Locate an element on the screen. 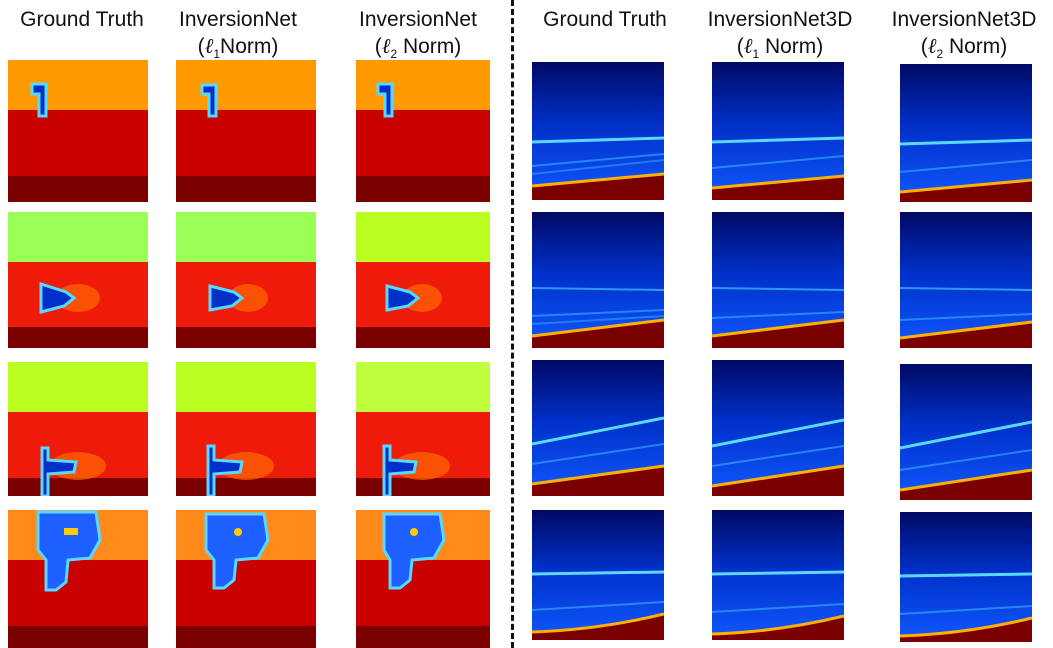 Image resolution: width=1053 pixels, height=648 pixels. velocity-map-r1-l2 is located at coordinates (423, 131).